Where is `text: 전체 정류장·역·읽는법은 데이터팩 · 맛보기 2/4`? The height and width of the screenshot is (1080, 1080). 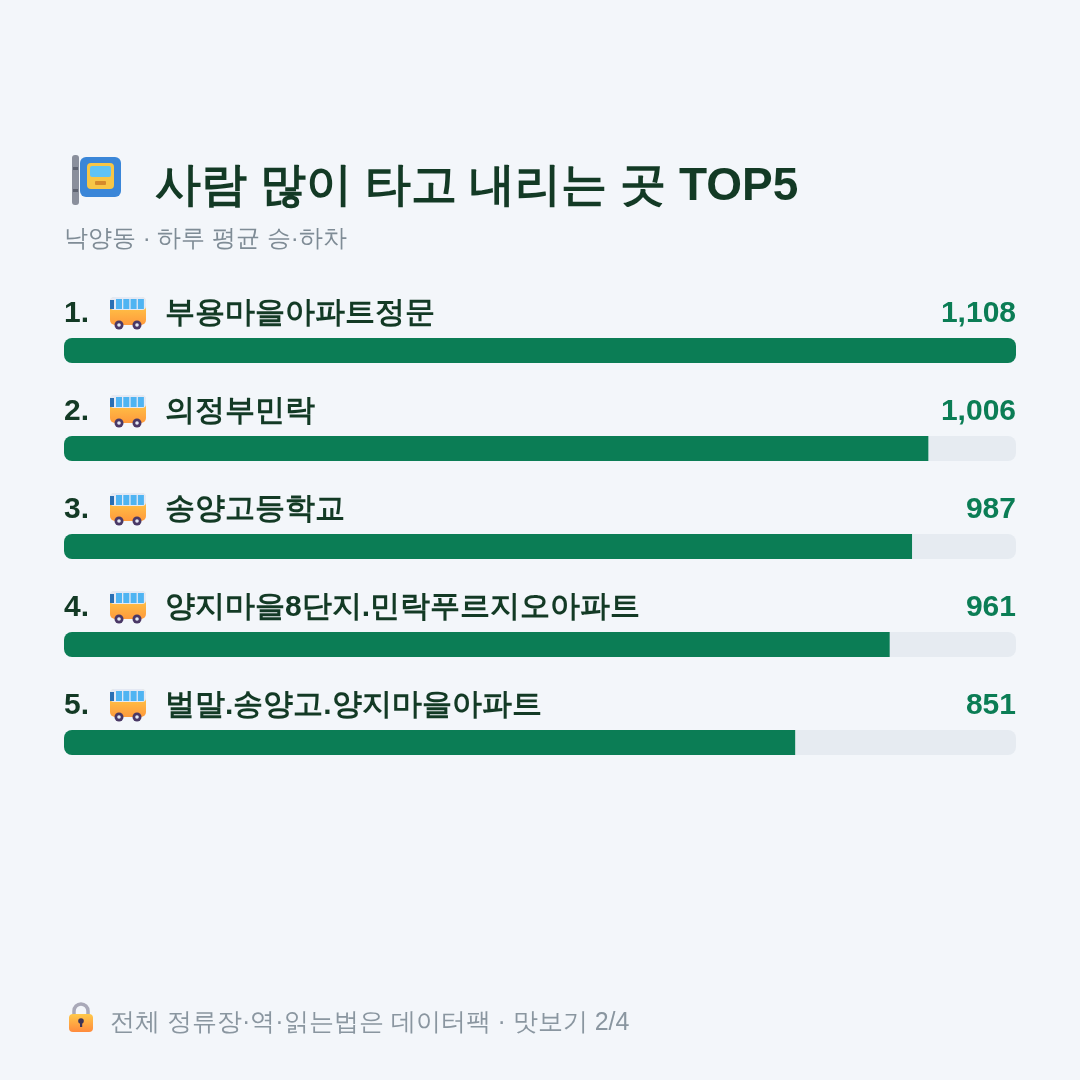 text: 전체 정류장·역·읽는법은 데이터팩 · 맛보기 2/4 is located at coordinates (370, 1021).